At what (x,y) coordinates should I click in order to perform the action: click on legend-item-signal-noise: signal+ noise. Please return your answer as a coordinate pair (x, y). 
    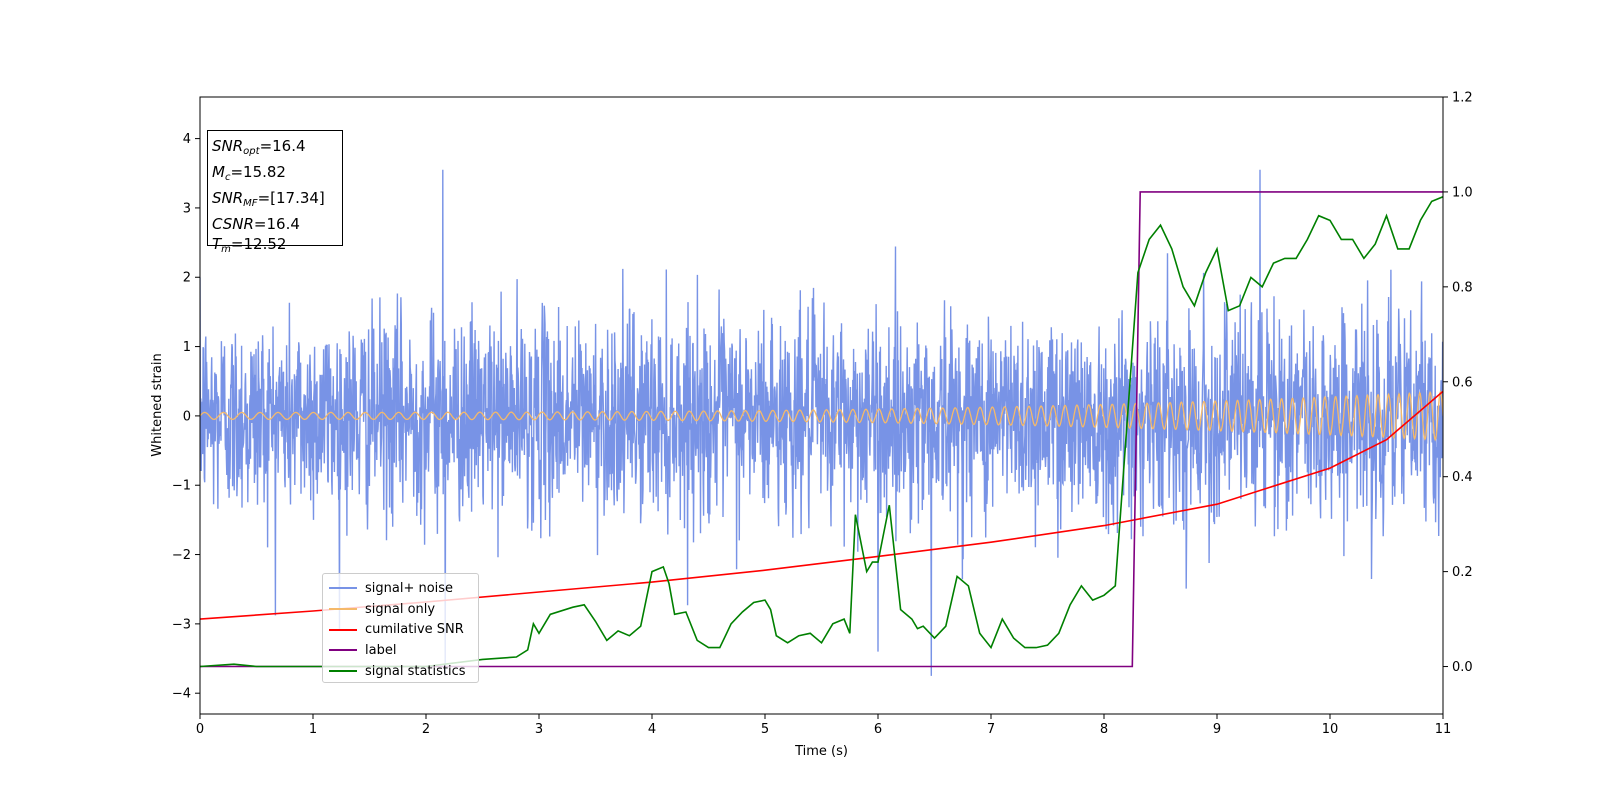
    Looking at the image, I should click on (402, 588).